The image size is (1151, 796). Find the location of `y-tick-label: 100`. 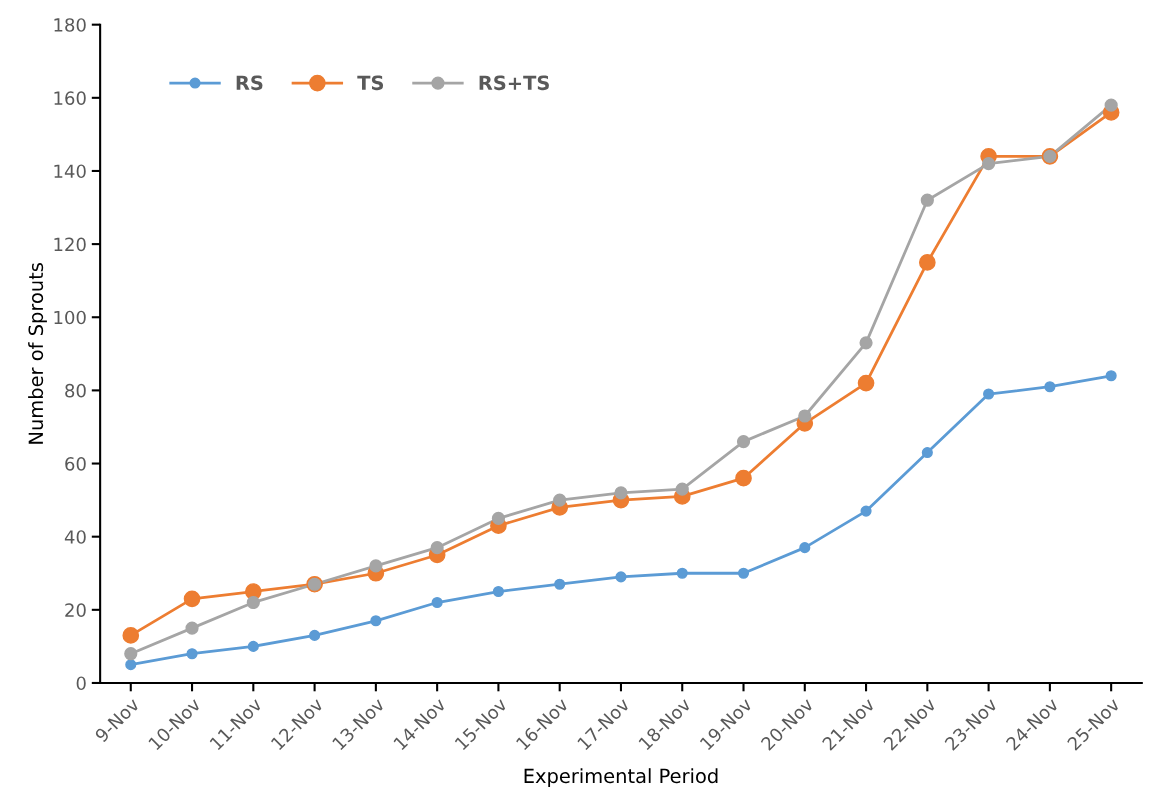

y-tick-label: 100 is located at coordinates (70, 317).